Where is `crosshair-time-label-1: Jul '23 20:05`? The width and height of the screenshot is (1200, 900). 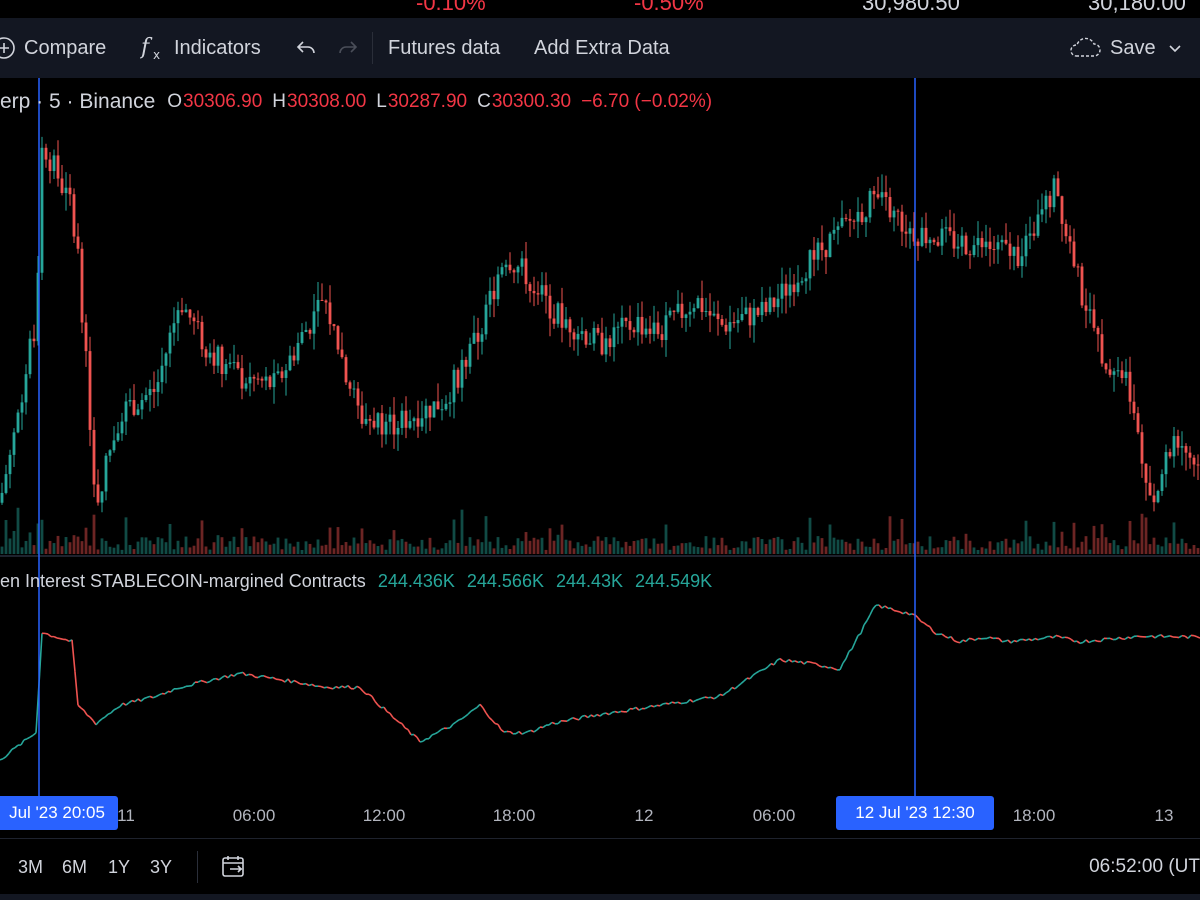 crosshair-time-label-1: Jul '23 20:05 is located at coordinates (59, 813).